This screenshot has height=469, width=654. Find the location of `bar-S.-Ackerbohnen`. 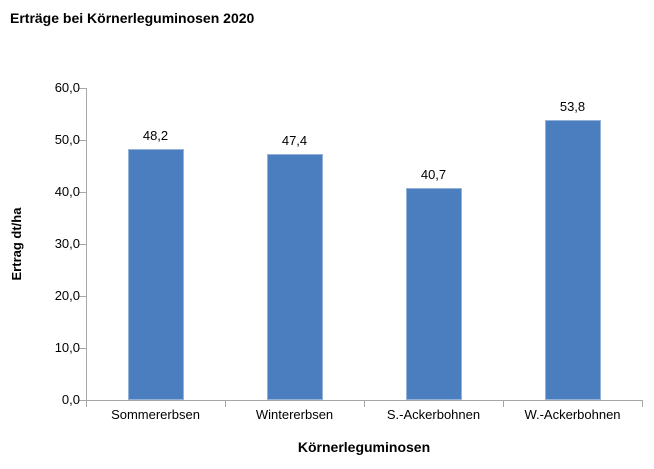

bar-S.-Ackerbohnen is located at coordinates (433, 294).